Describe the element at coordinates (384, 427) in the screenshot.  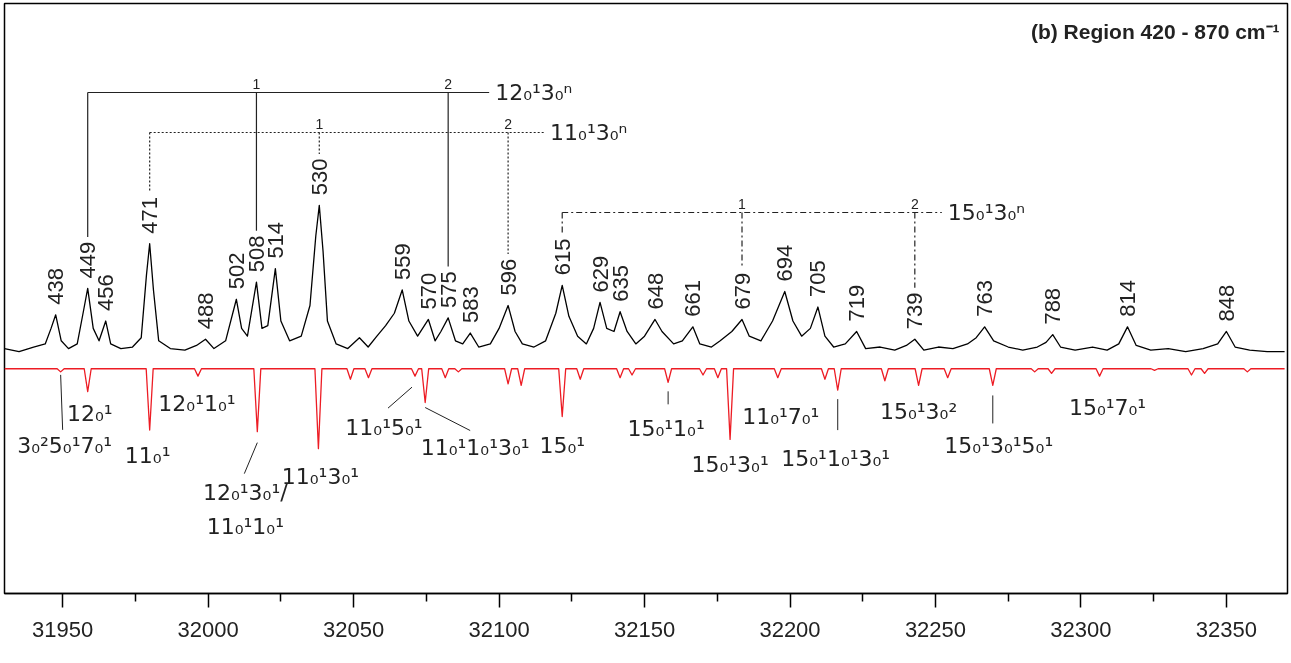
I see `annotation: 11₀¹5₀¹` at that location.